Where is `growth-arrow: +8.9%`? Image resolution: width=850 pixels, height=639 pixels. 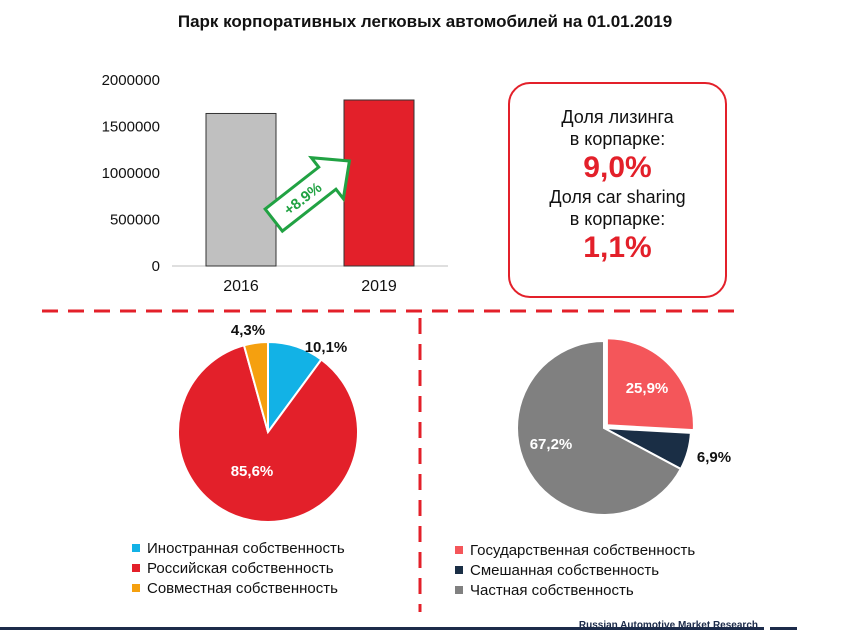
growth-arrow: +8.9% is located at coordinates (307, 194).